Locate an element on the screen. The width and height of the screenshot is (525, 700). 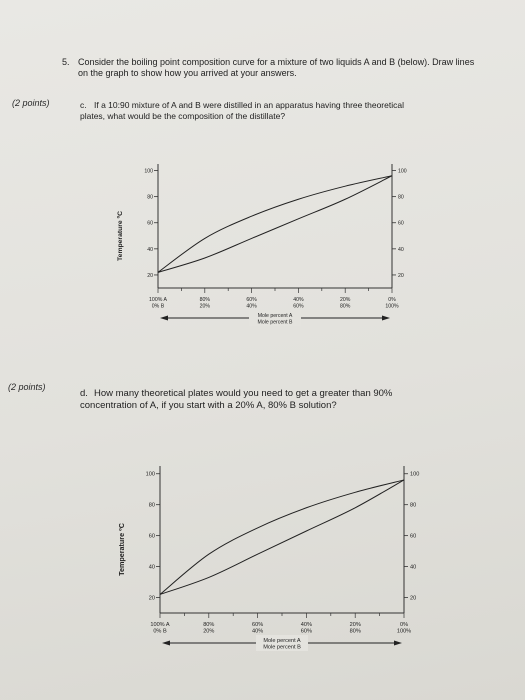
question-number: 5. is located at coordinates (66, 62).